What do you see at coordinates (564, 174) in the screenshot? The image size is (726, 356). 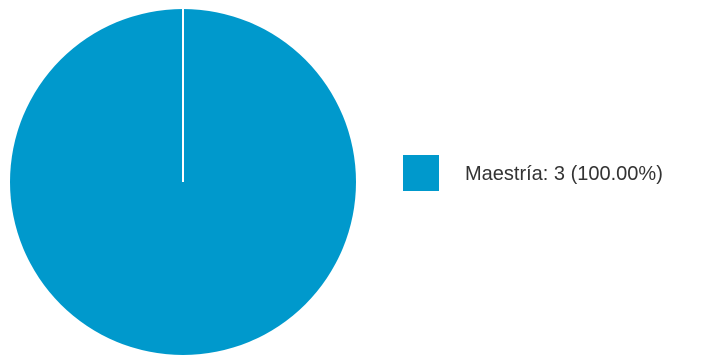 I see `legend-label-0: Maestría: 3 (100.00%)` at bounding box center [564, 174].